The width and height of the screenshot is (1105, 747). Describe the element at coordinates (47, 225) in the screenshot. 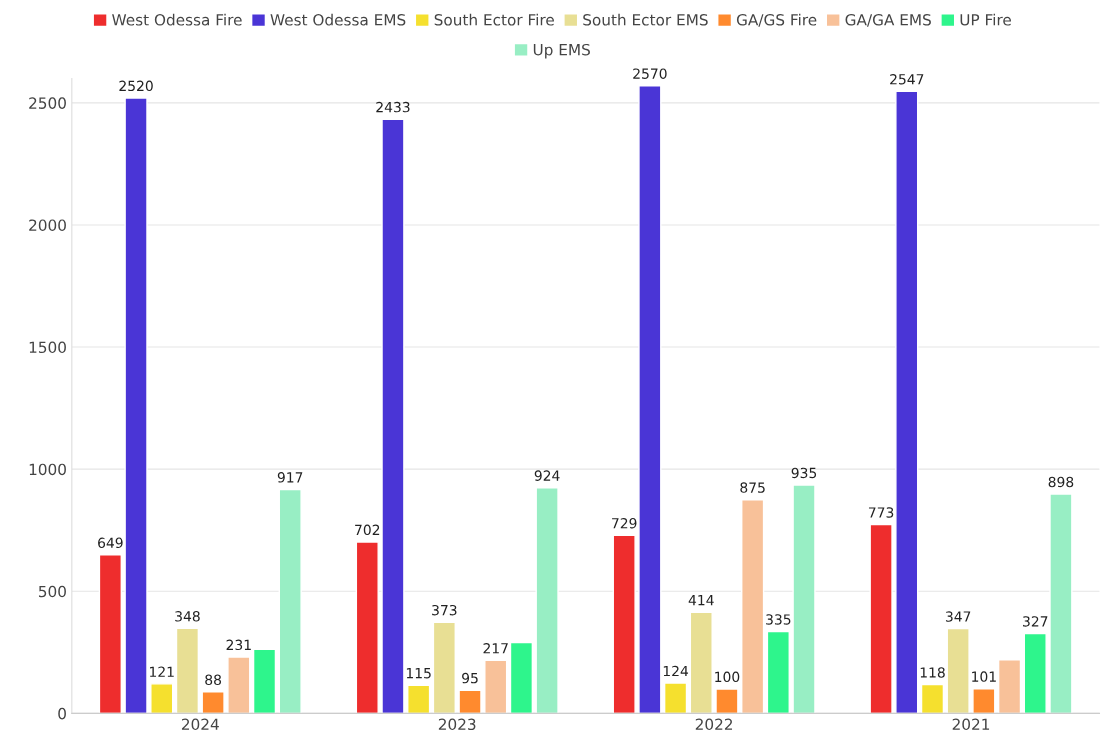

I see `y-tick-label: 2000` at that location.